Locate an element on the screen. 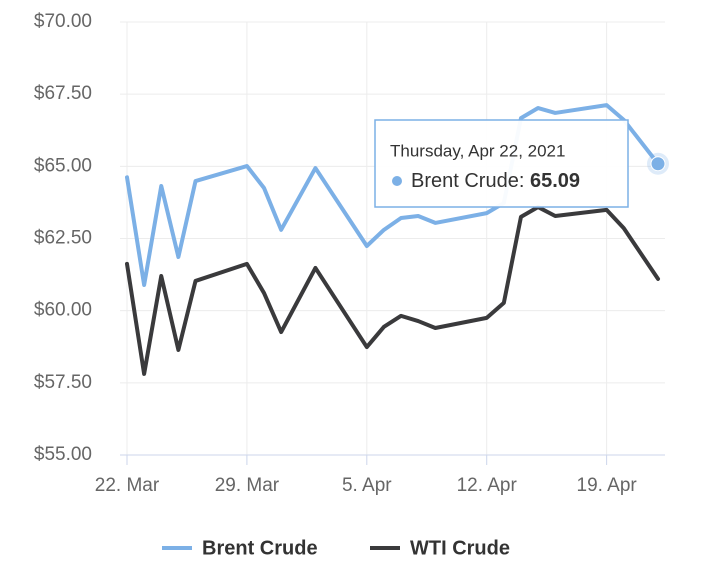 Image resolution: width=704 pixels, height=578 pixels. tooltip-box is located at coordinates (501, 163).